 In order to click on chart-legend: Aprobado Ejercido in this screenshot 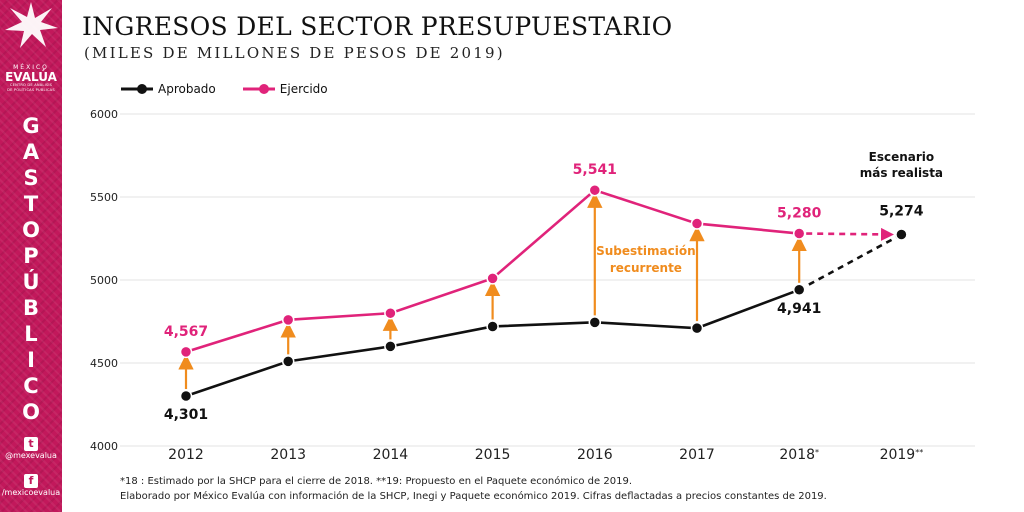, I will do `click(237, 89)`.